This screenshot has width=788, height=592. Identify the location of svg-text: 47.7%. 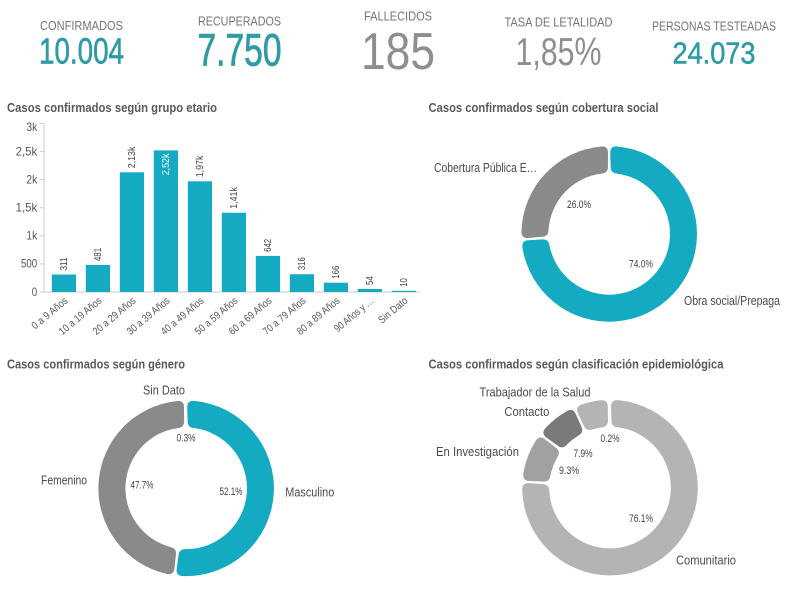
(142, 486).